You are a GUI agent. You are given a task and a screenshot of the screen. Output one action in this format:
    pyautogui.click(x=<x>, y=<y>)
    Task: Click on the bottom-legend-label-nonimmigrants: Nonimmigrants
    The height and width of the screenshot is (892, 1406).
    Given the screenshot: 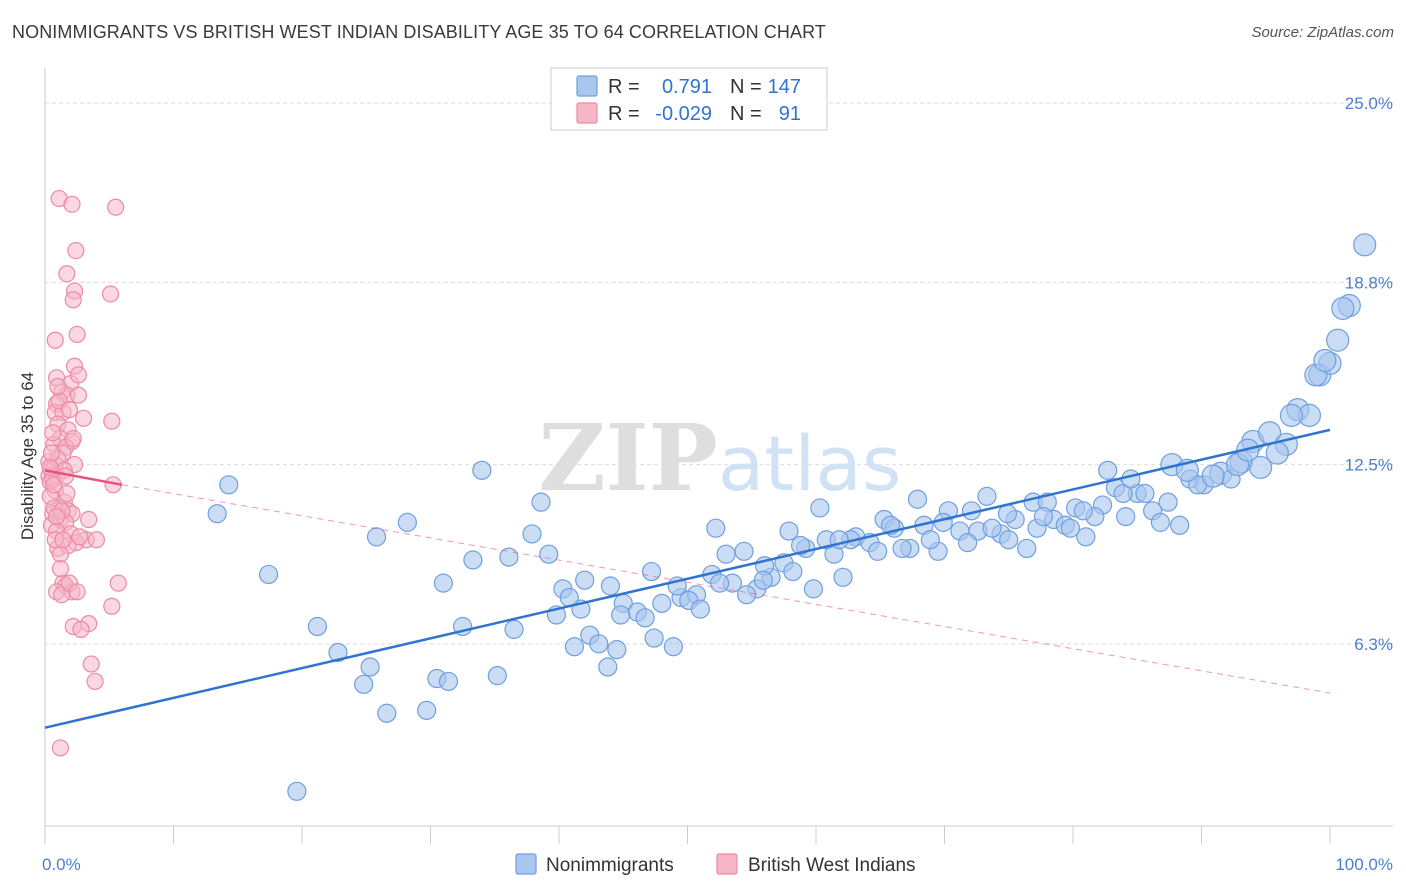 What is the action you would take?
    pyautogui.click(x=610, y=865)
    